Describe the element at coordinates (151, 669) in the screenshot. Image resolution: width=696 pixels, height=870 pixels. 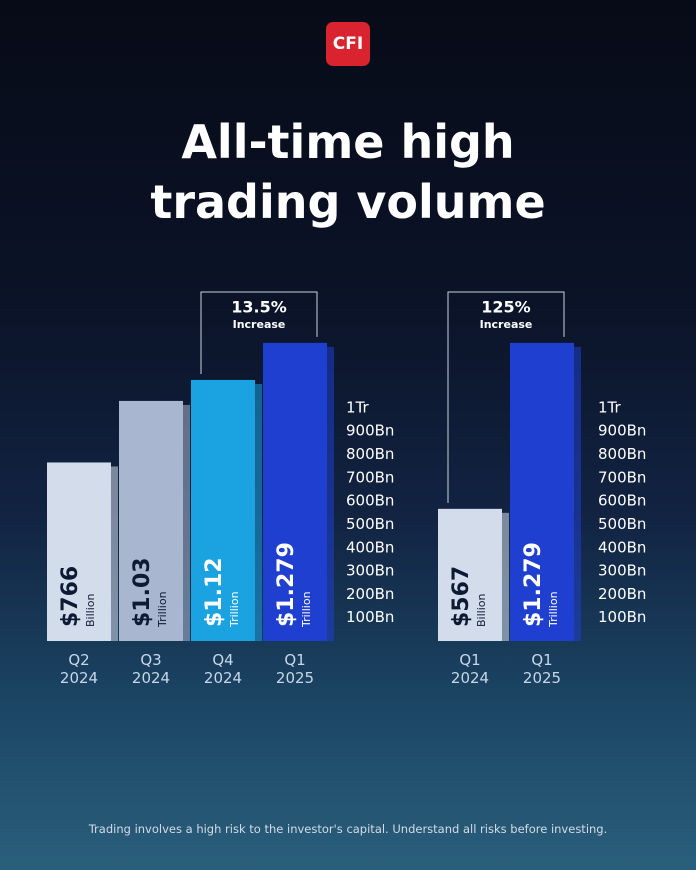
I see `x-tick-label: Q3 2024` at that location.